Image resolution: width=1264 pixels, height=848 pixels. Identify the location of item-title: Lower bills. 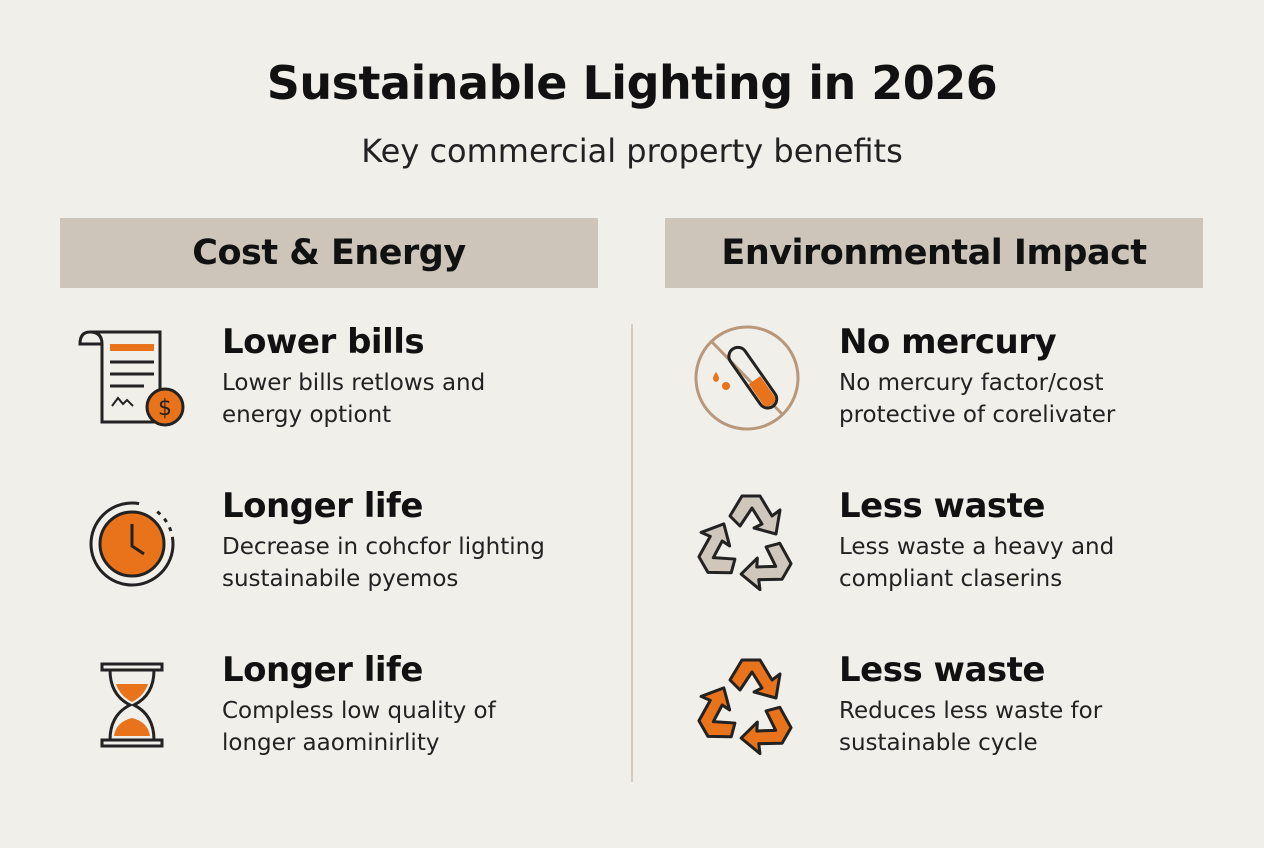
(323, 342).